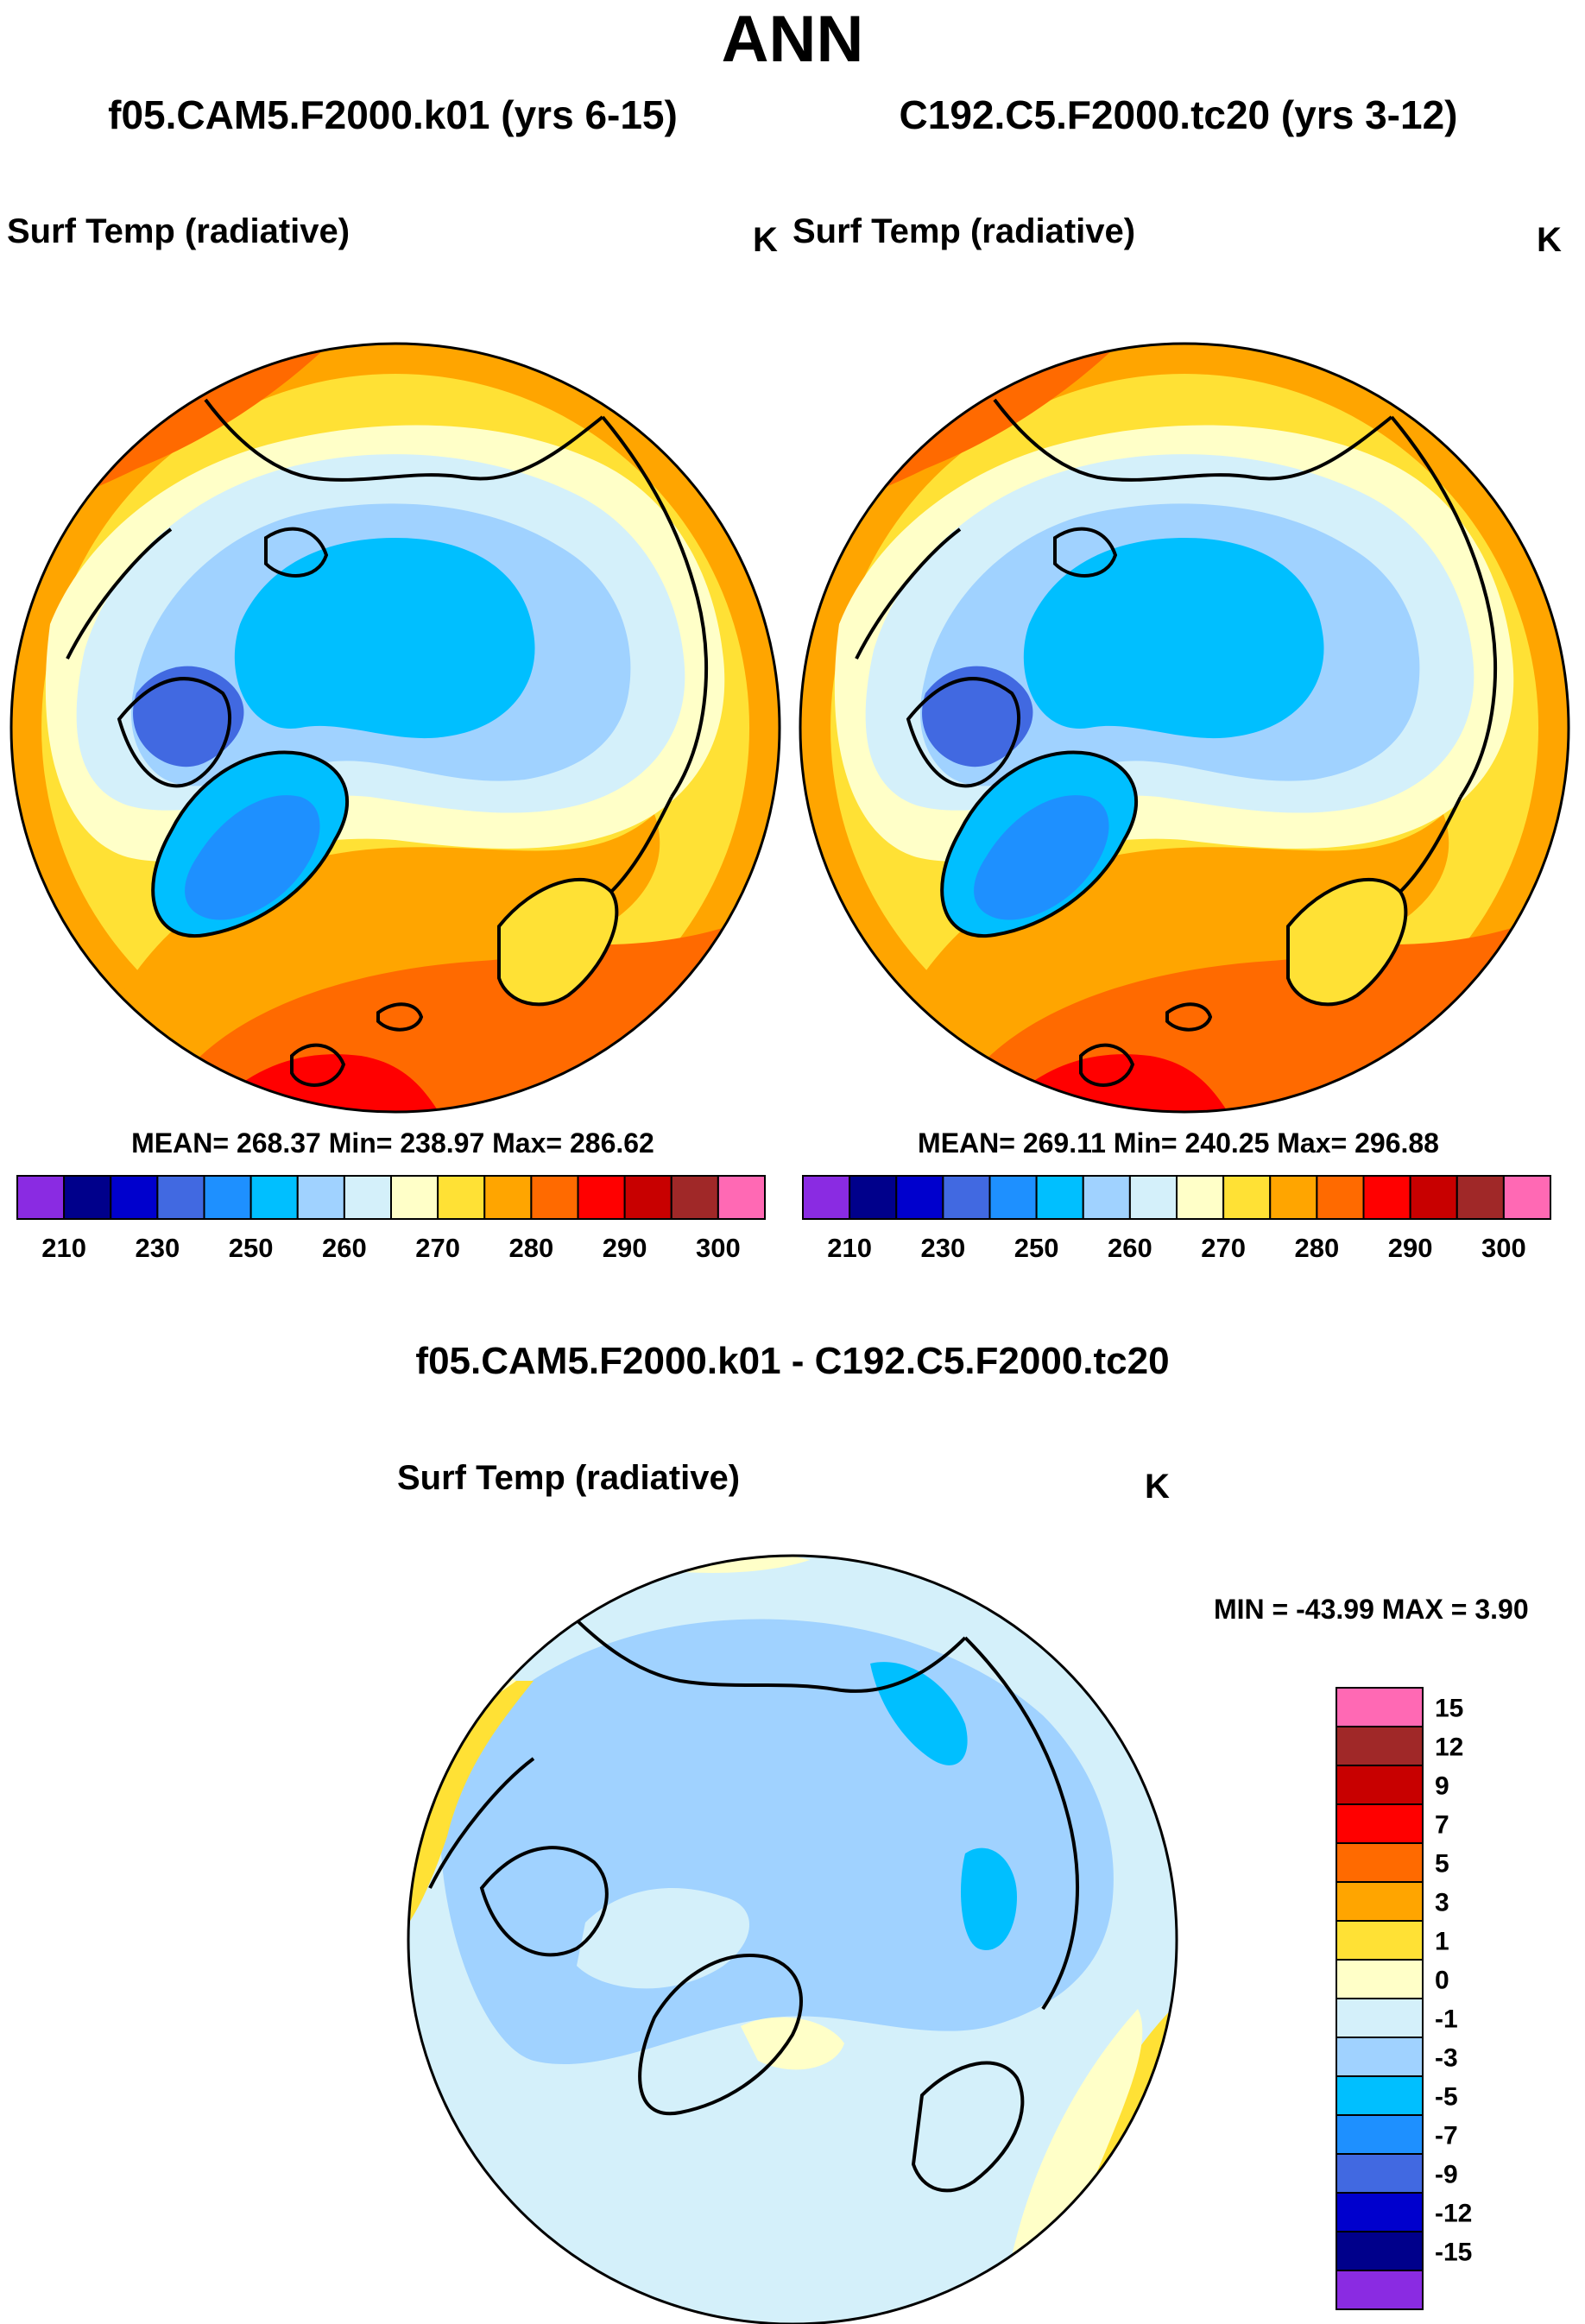  What do you see at coordinates (1371, 1609) in the screenshot?
I see `diff-minmax: MIN = -43.99 MAX = 3.90` at bounding box center [1371, 1609].